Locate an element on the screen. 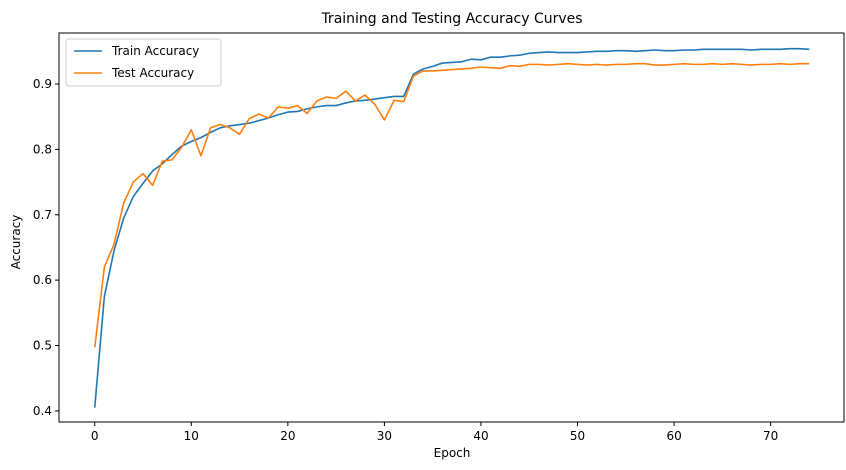 The width and height of the screenshot is (846, 470). x-tick-label: 60 is located at coordinates (673, 436).